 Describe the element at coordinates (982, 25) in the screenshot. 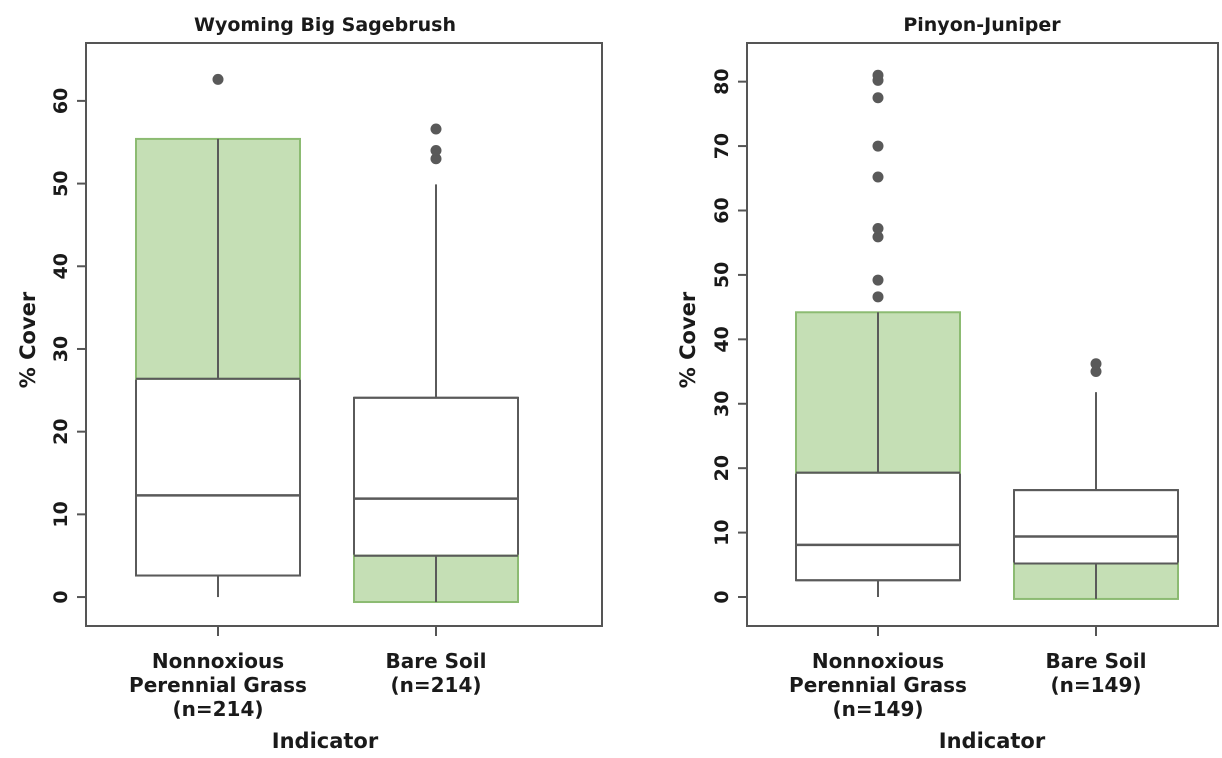

I see `chart-title: Pinyon-Juniper` at that location.